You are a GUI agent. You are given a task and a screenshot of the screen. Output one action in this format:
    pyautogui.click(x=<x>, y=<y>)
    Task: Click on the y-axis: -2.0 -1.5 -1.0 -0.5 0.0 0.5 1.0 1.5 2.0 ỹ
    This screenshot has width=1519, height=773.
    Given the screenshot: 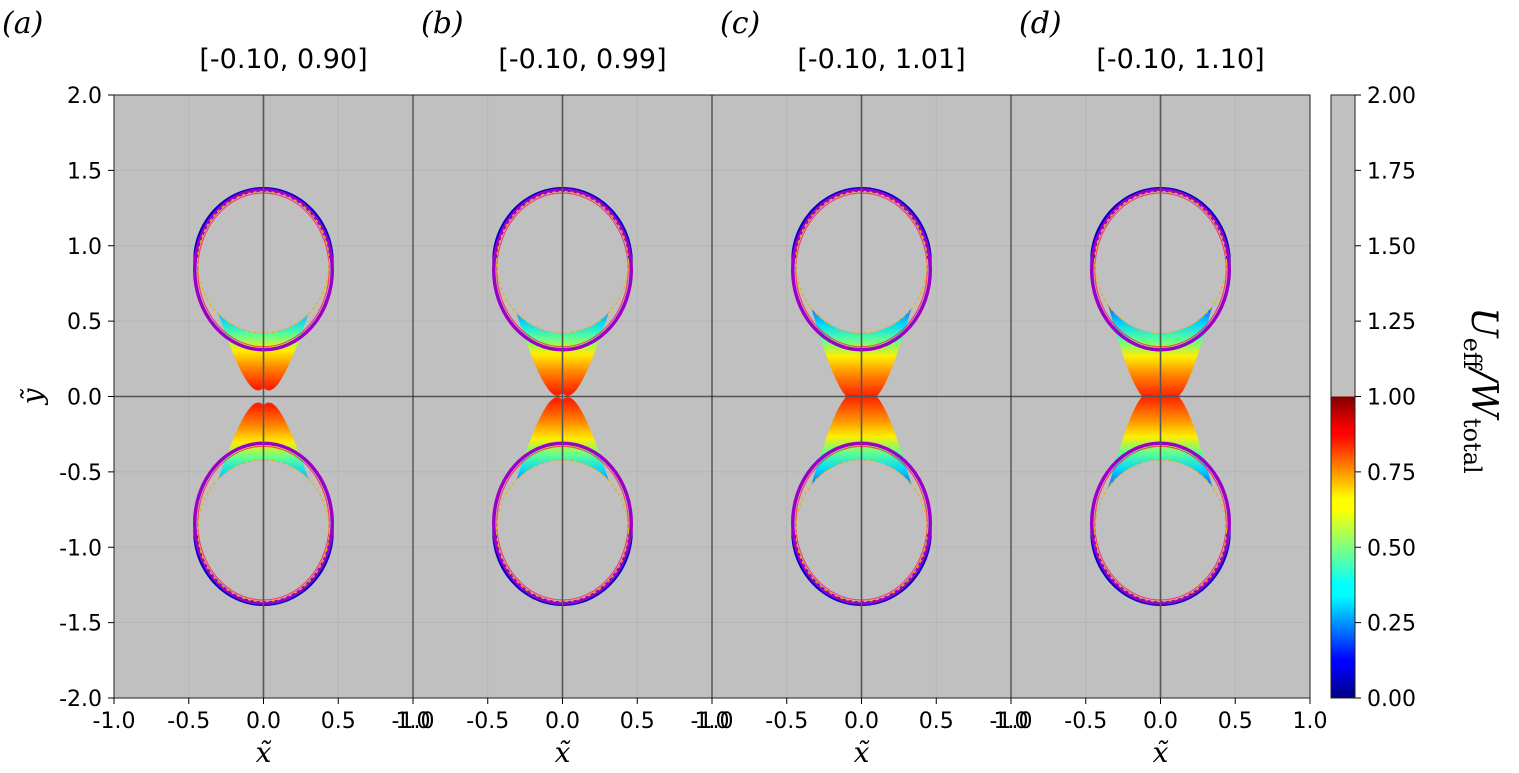 What is the action you would take?
    pyautogui.click(x=65, y=398)
    